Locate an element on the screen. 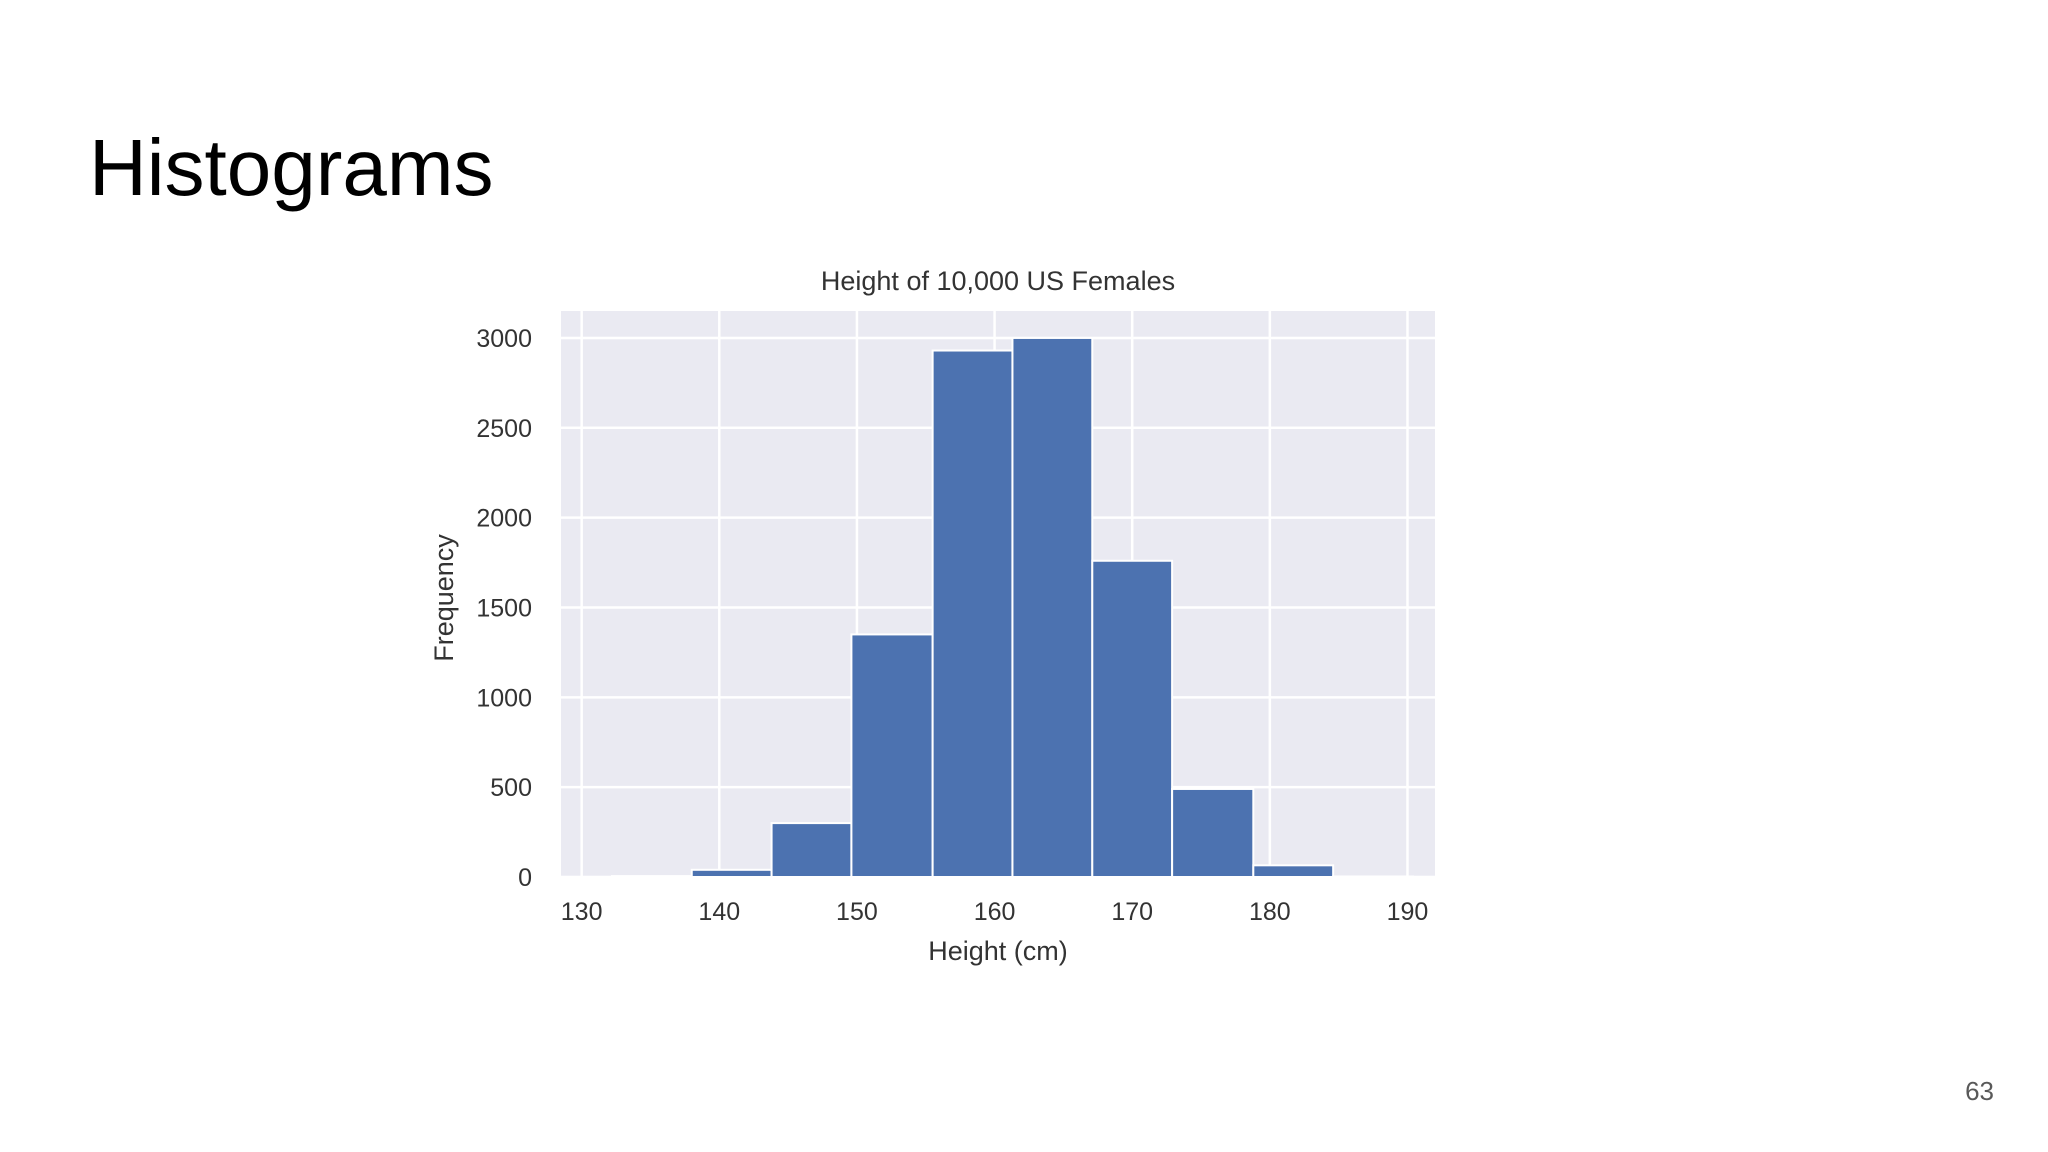 This screenshot has height=1152, width=2048. x-axis-label: Height (cm) is located at coordinates (998, 951).